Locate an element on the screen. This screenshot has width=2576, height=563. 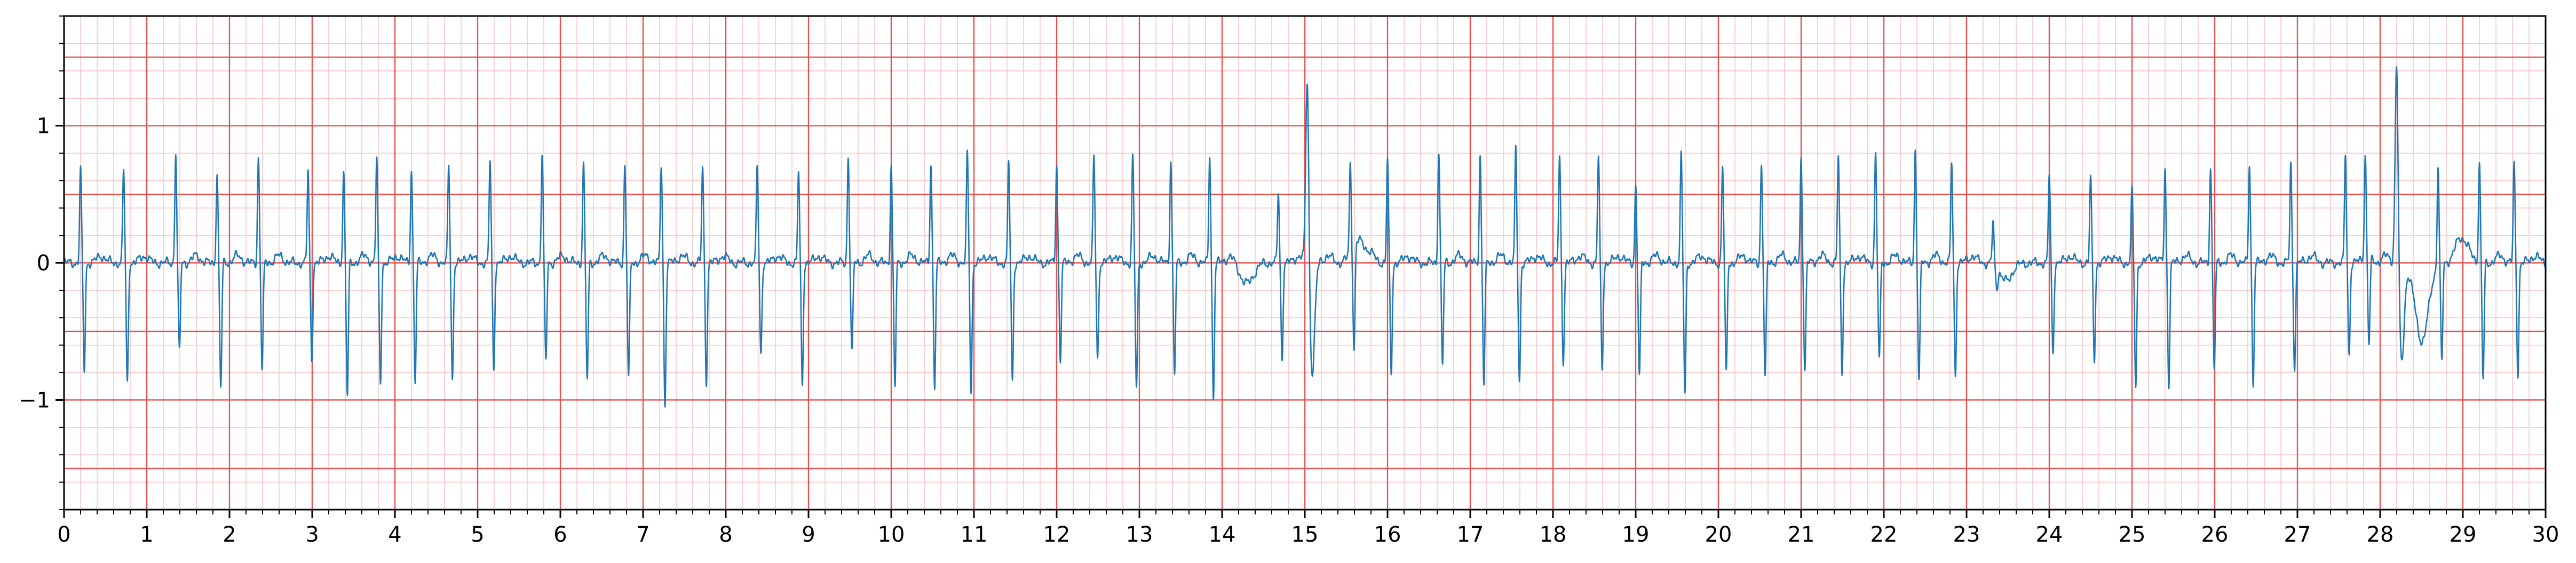
x-tick-label: 12 is located at coordinates (1057, 534).